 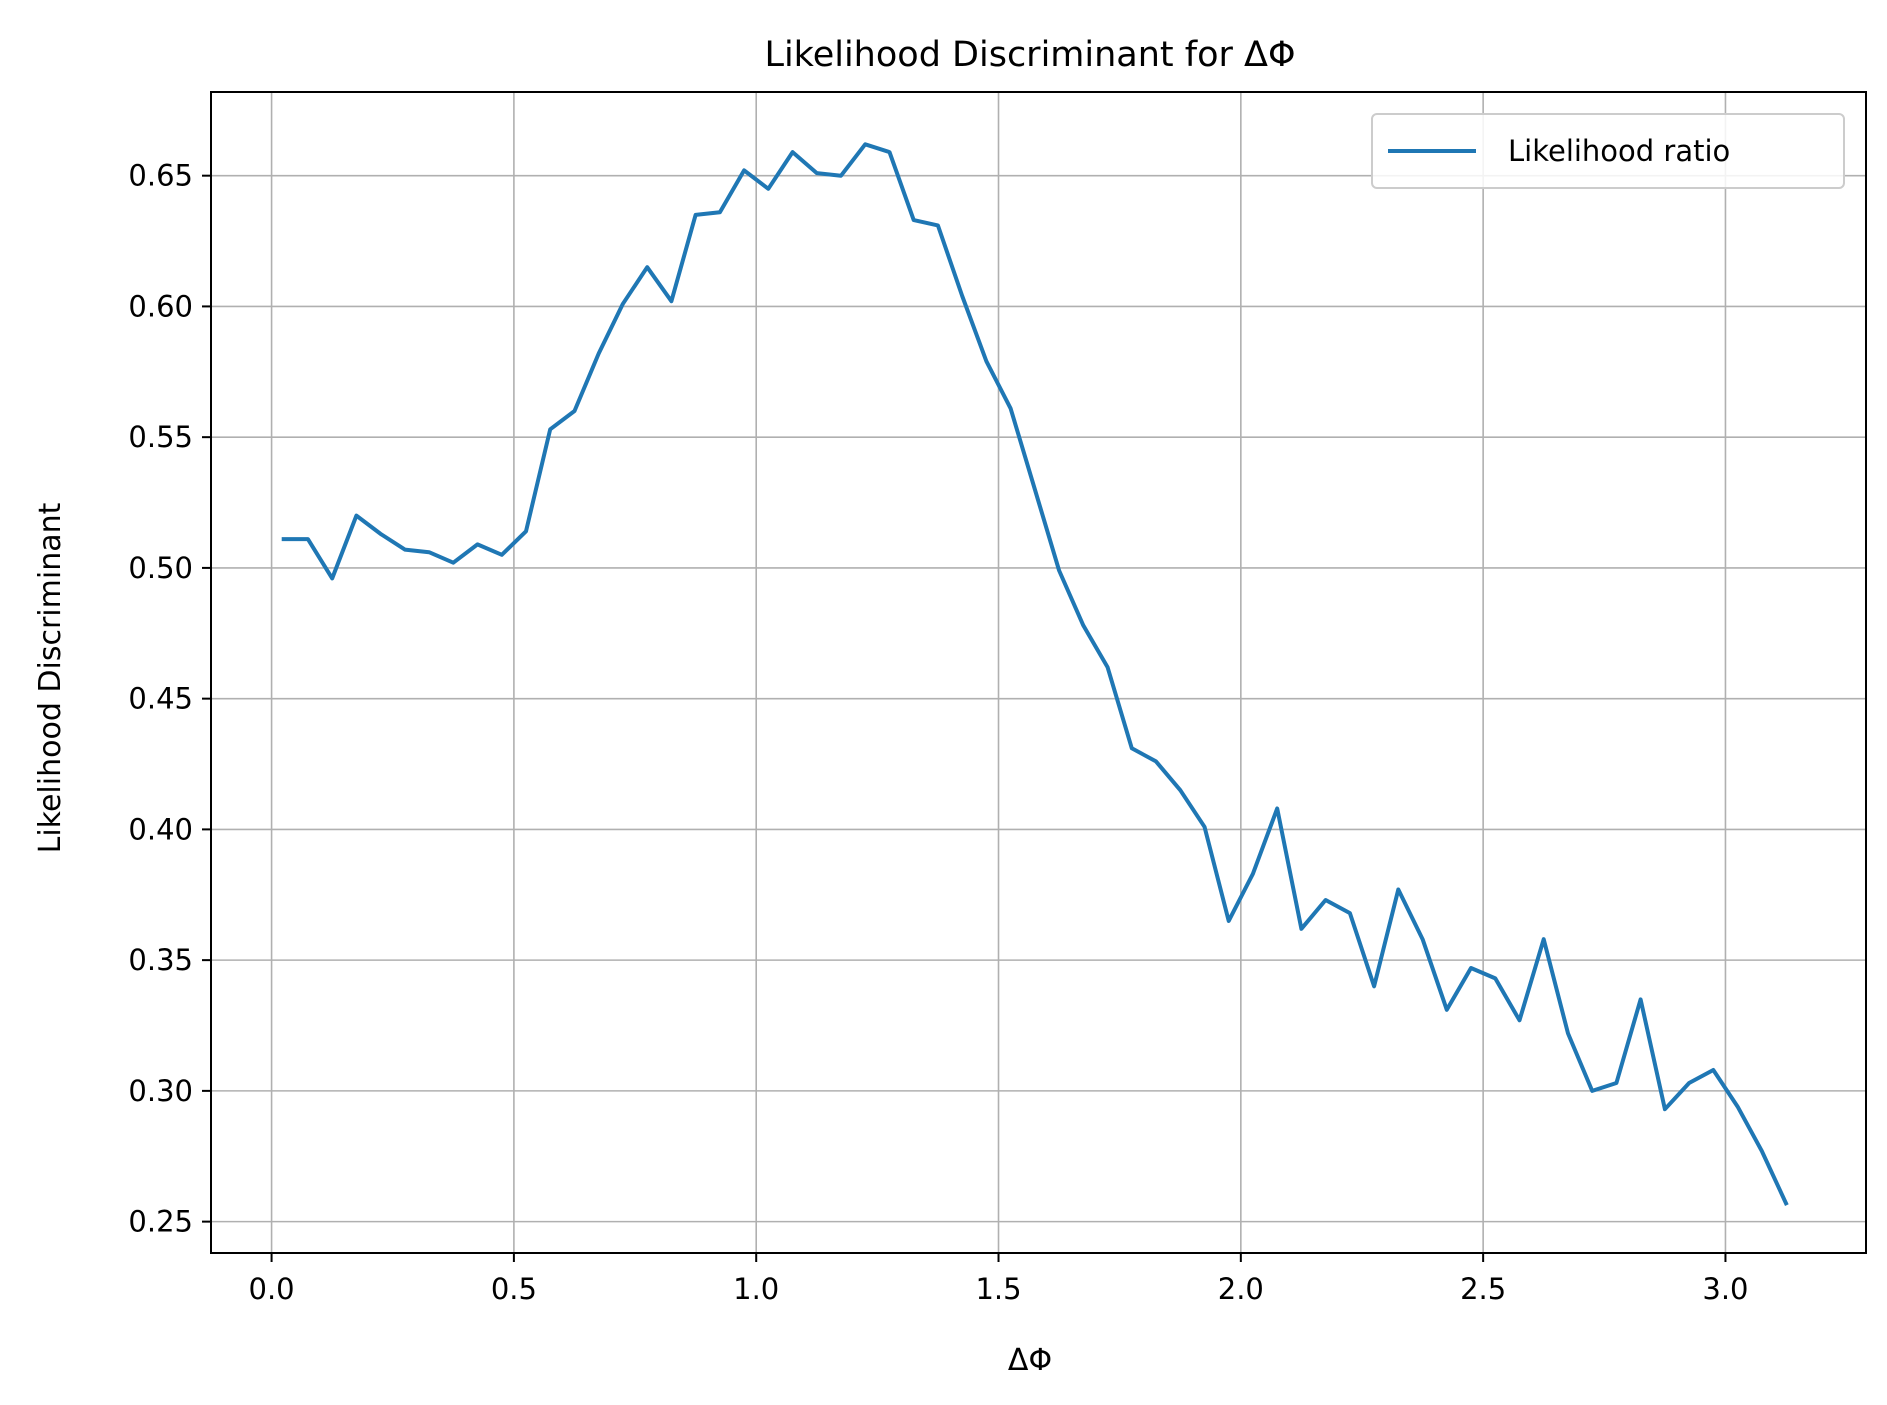 What do you see at coordinates (160, 829) in the screenshot?
I see `y-tick-label: 0.40` at bounding box center [160, 829].